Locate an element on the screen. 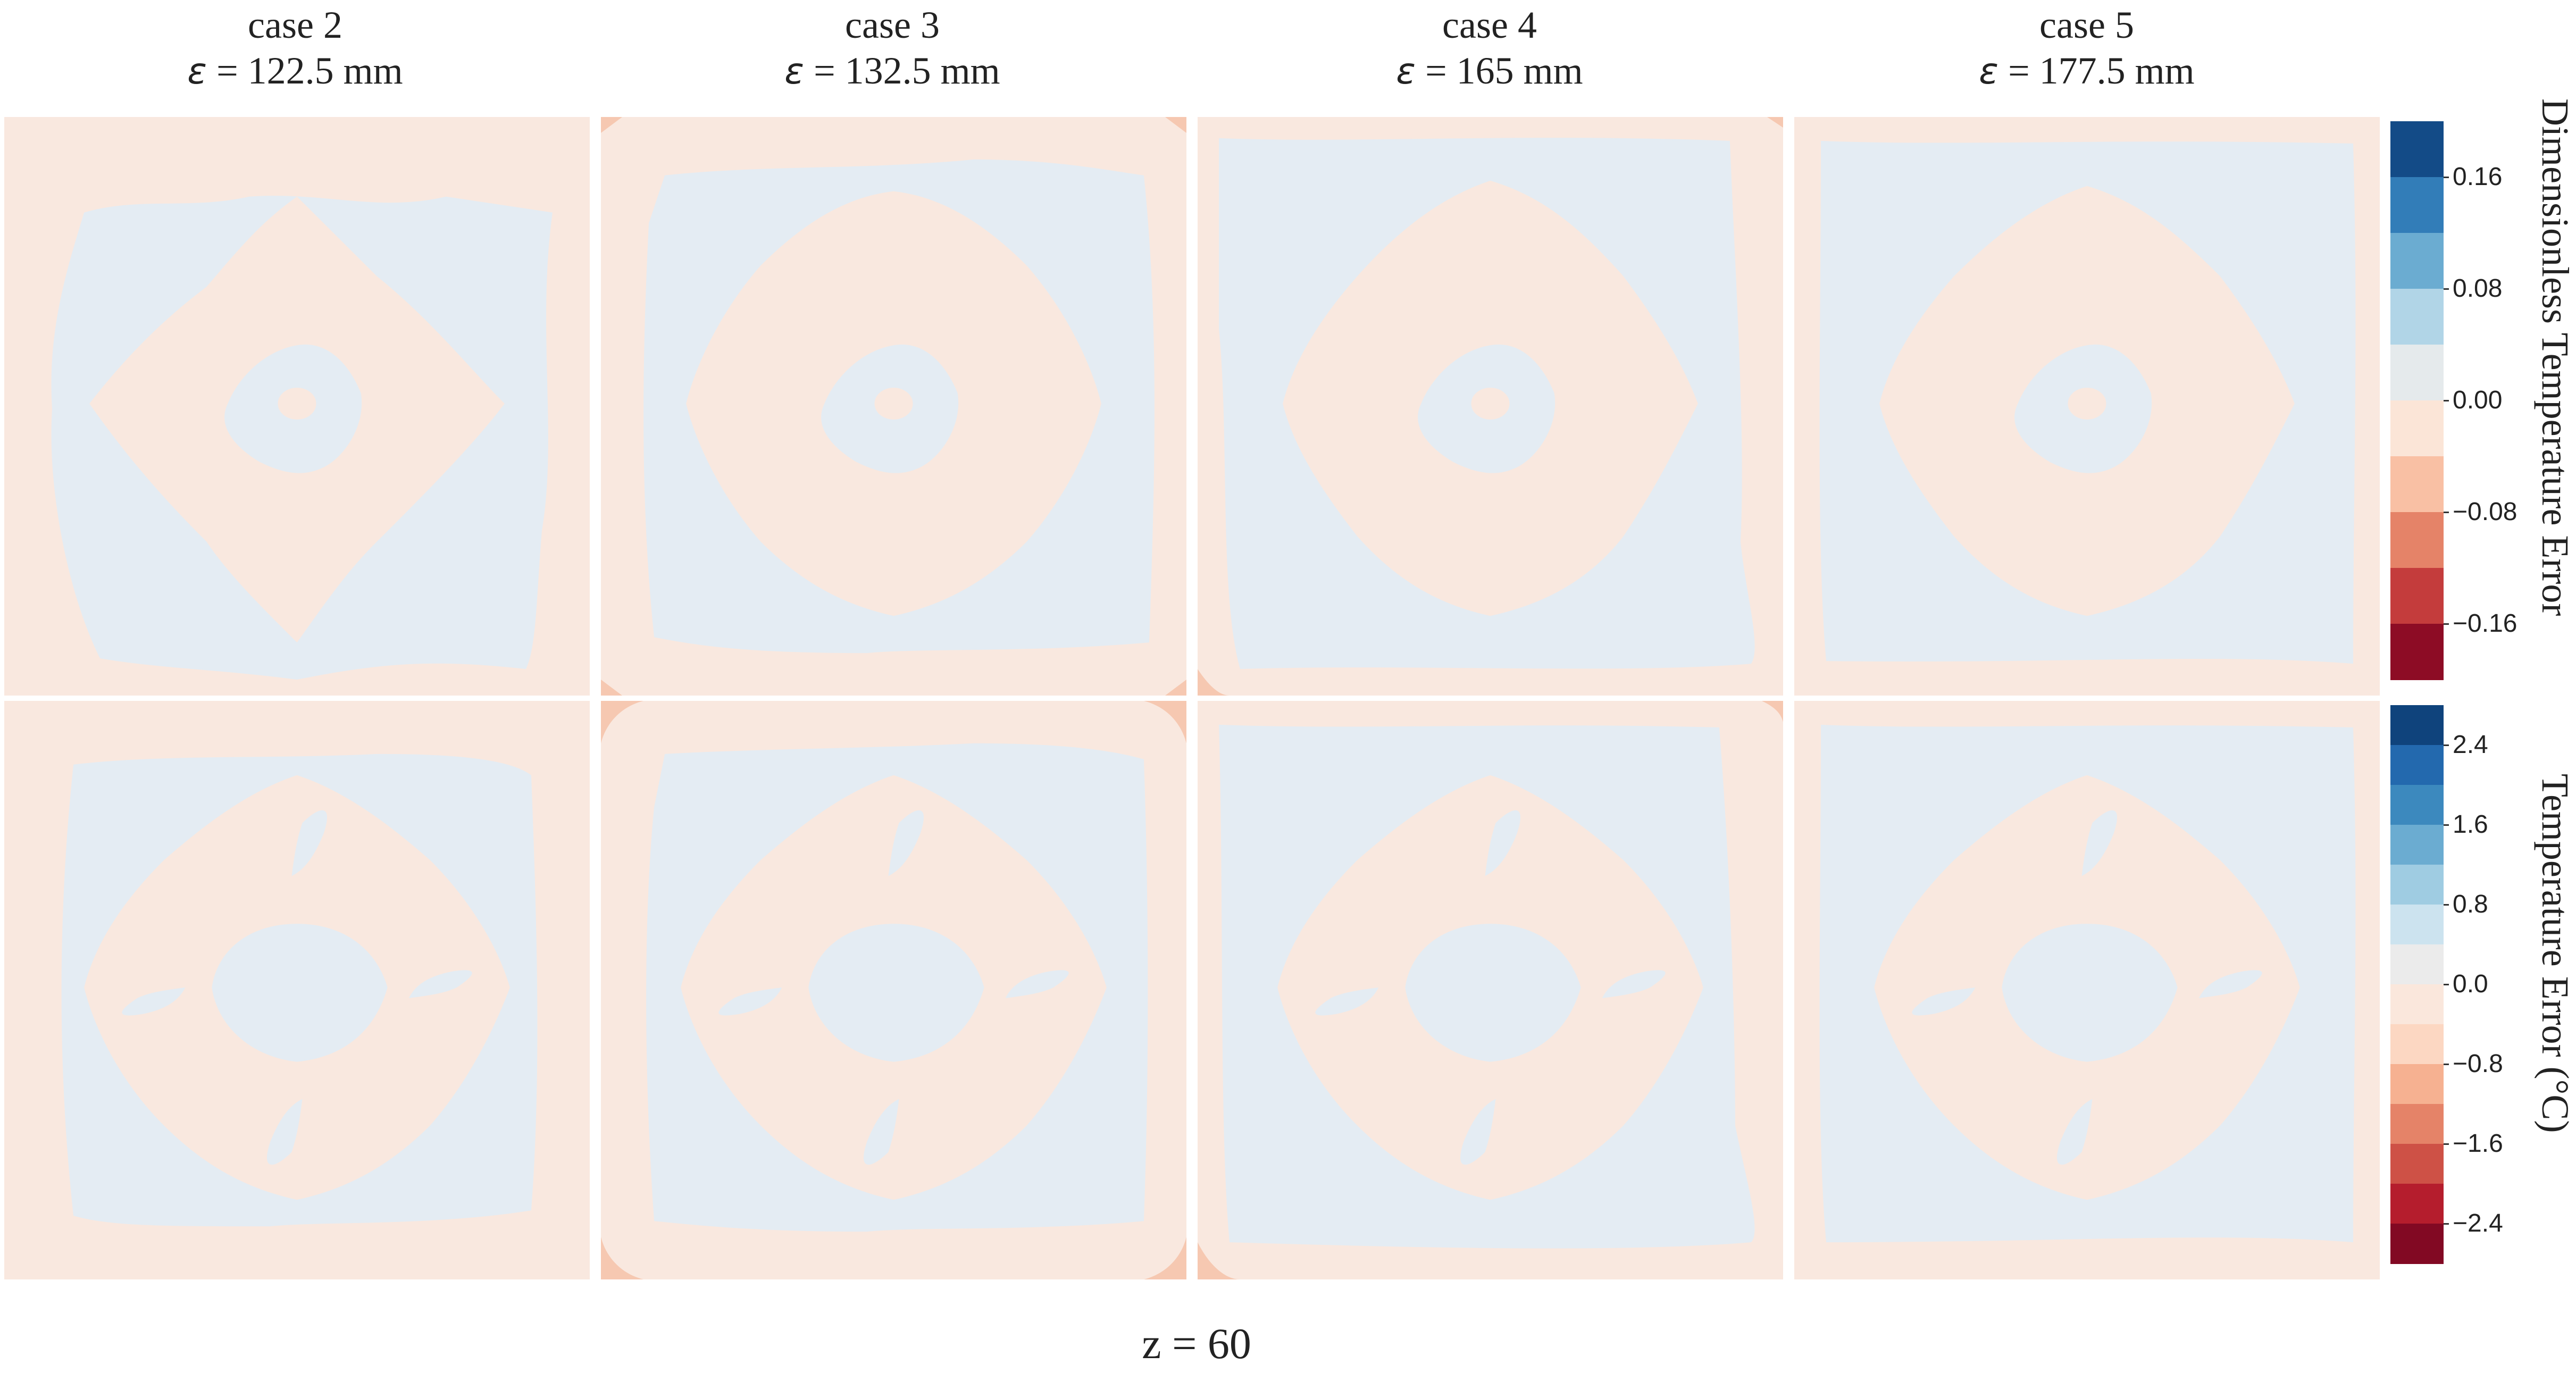  colorbar-label-dimensionless: Dimensionless Temperature Error is located at coordinates (2555, 357).